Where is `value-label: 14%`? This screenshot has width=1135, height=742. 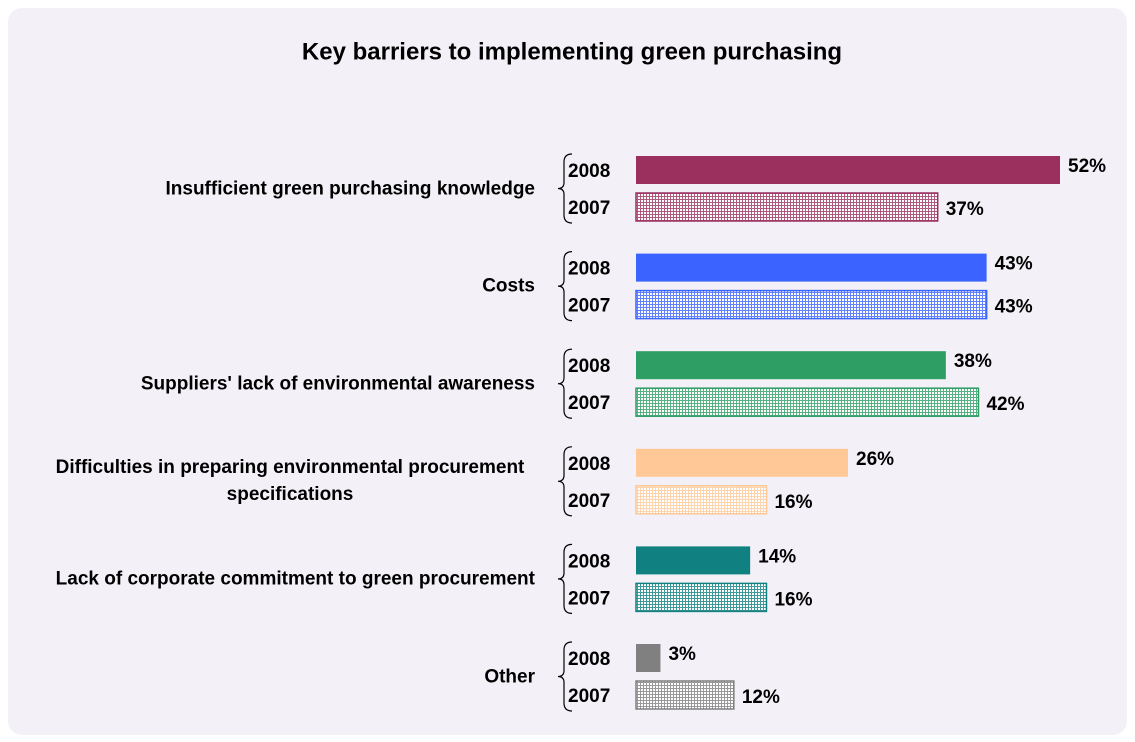 value-label: 14% is located at coordinates (777, 556).